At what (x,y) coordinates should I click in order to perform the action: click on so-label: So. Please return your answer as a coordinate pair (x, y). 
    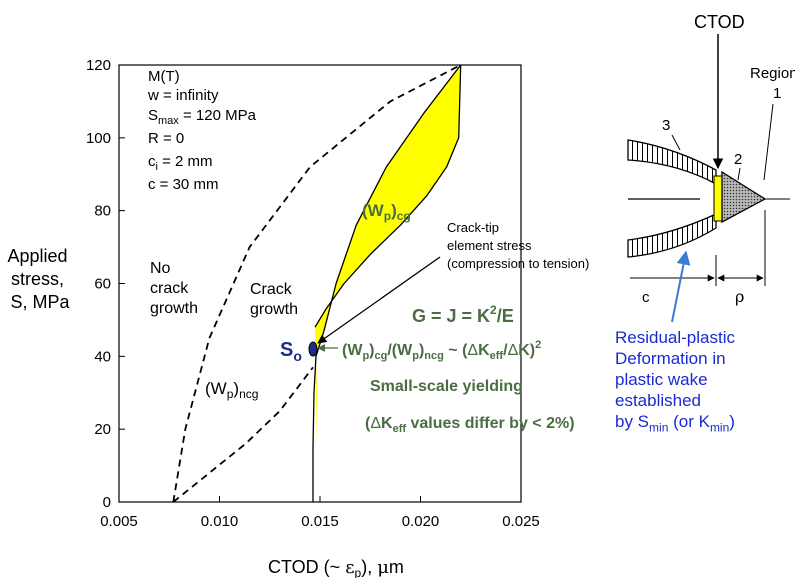
    Looking at the image, I should click on (291, 351).